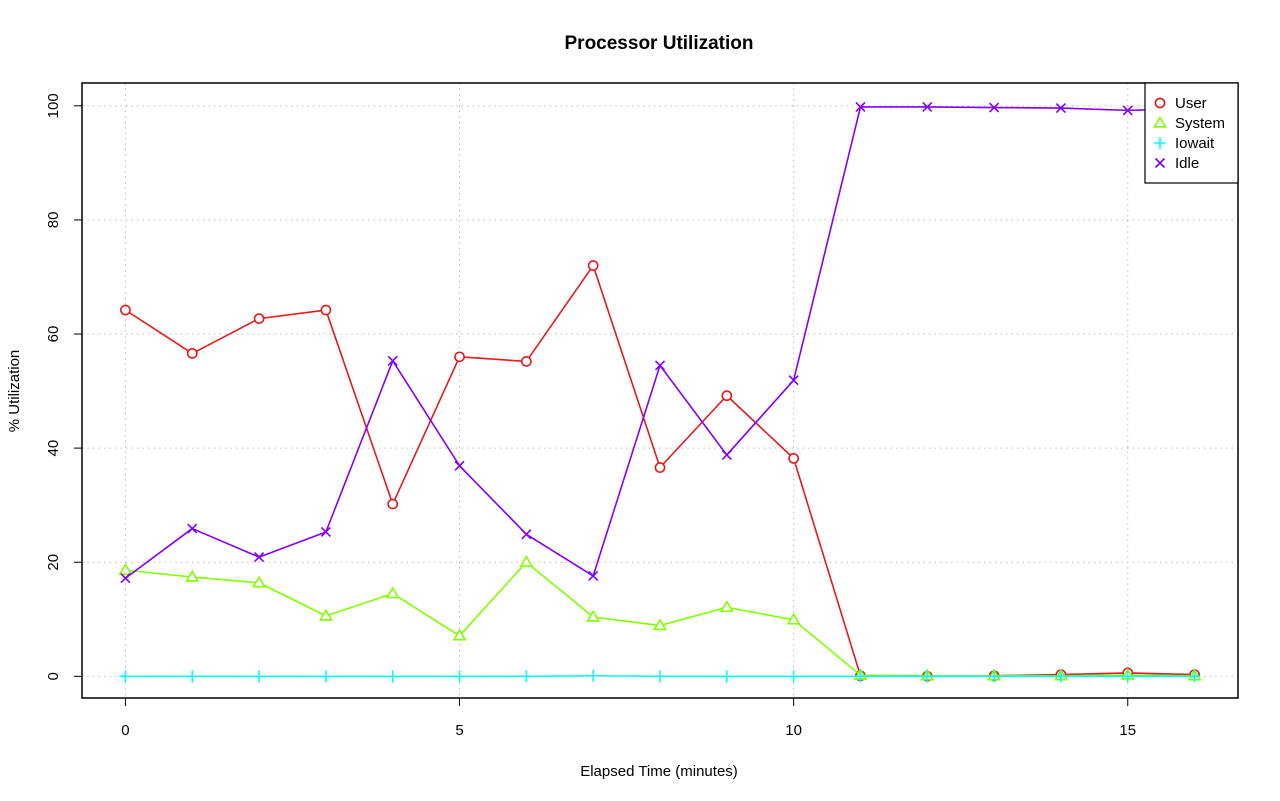 The height and width of the screenshot is (801, 1280). I want to click on legend-item-user: User, so click(1180, 103).